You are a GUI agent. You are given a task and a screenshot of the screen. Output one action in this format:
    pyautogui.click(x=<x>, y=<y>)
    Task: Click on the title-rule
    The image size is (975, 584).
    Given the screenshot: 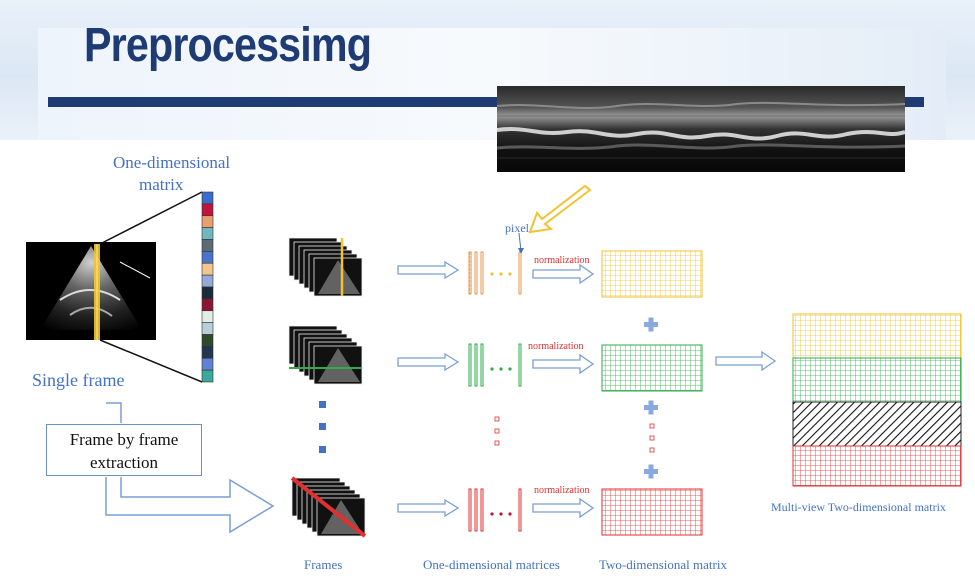 What is the action you would take?
    pyautogui.click(x=486, y=102)
    